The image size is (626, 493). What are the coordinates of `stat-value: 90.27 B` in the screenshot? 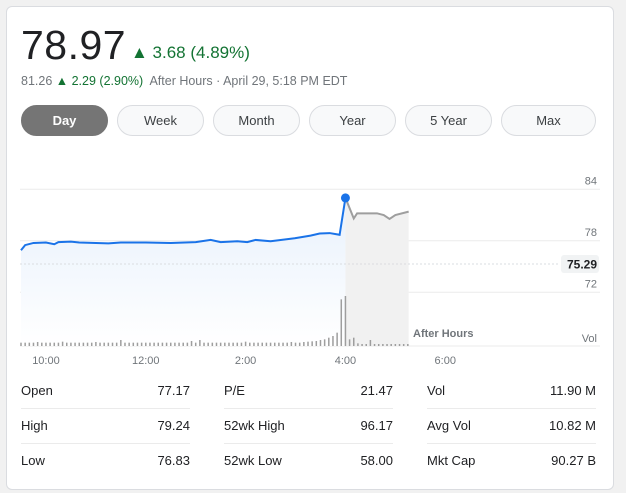 It's located at (573, 460).